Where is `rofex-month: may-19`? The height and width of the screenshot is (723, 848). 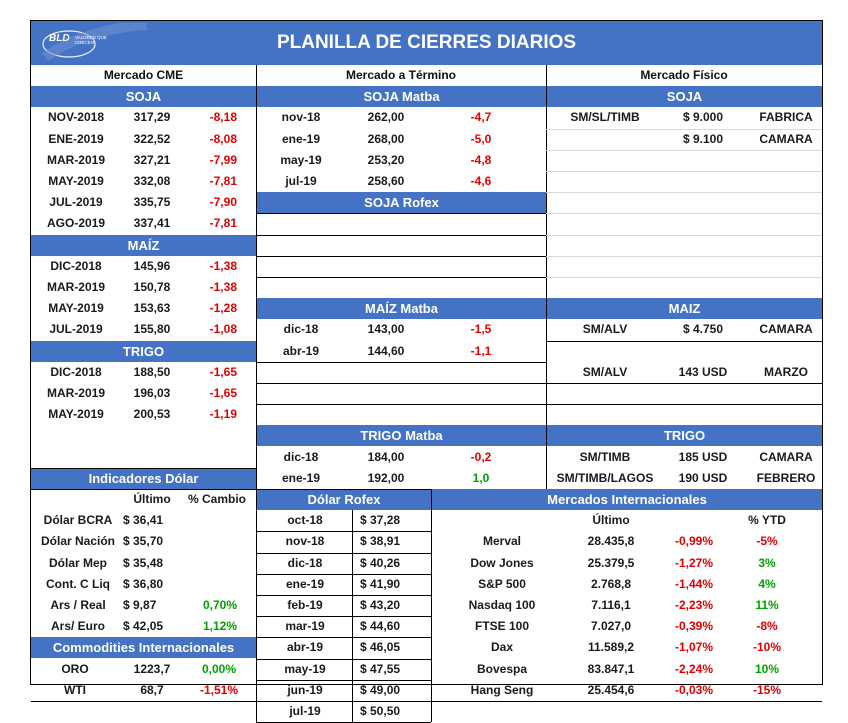
rofex-month: may-19 is located at coordinates (305, 669).